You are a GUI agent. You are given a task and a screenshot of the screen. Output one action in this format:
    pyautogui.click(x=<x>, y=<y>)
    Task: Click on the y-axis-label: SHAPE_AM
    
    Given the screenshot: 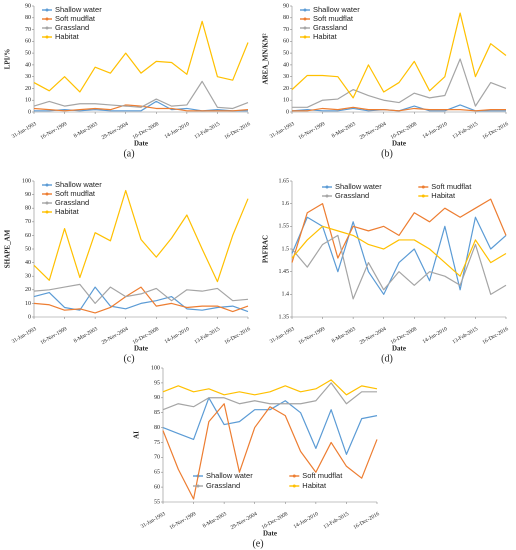 What is the action you would take?
    pyautogui.click(x=8, y=248)
    